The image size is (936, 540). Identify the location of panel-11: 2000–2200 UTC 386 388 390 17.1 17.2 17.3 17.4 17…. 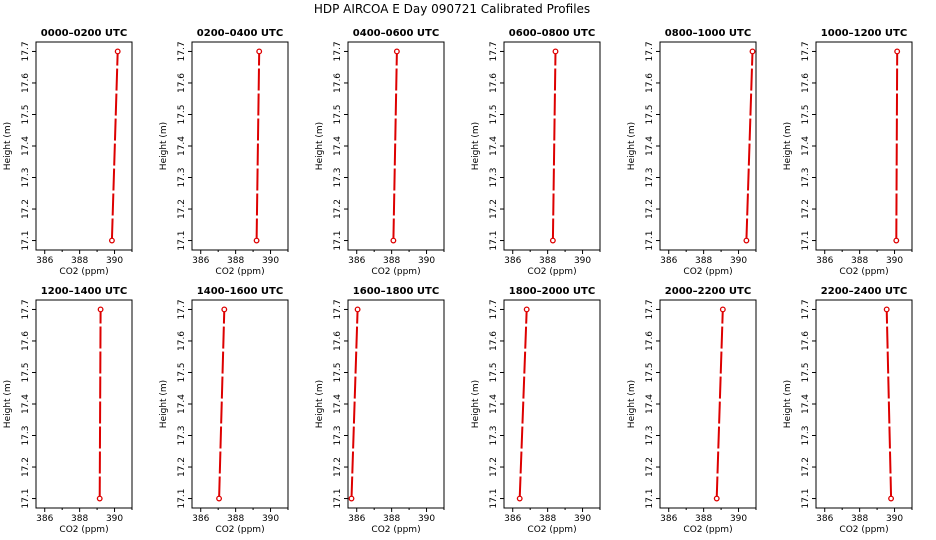
(692, 410).